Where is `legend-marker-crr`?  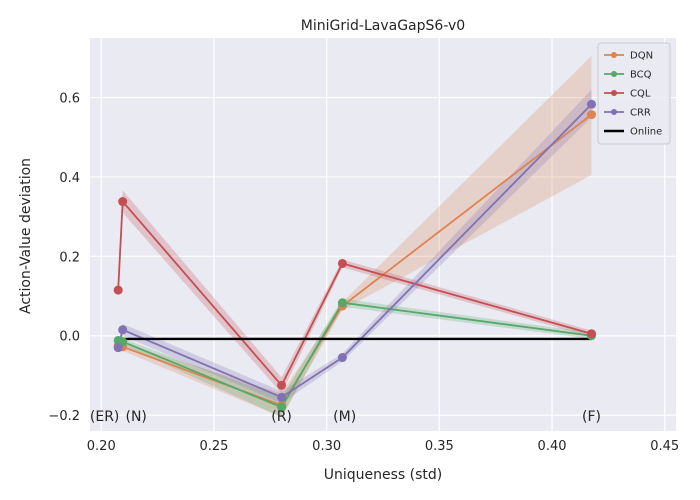
legend-marker-crr is located at coordinates (614, 112).